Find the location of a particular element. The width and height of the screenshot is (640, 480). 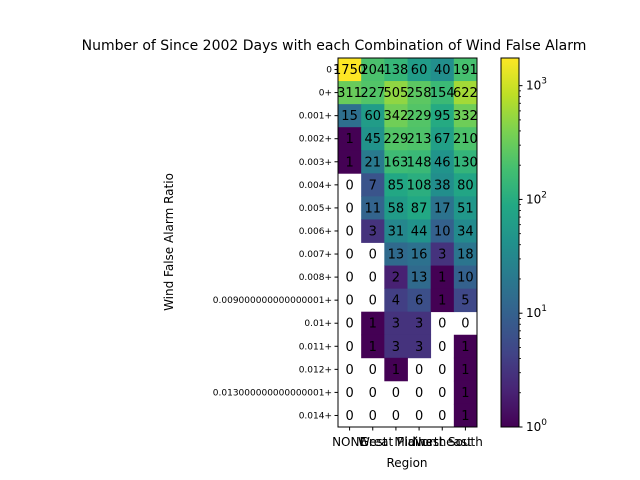

cell-value-label: 213 is located at coordinates (419, 139).